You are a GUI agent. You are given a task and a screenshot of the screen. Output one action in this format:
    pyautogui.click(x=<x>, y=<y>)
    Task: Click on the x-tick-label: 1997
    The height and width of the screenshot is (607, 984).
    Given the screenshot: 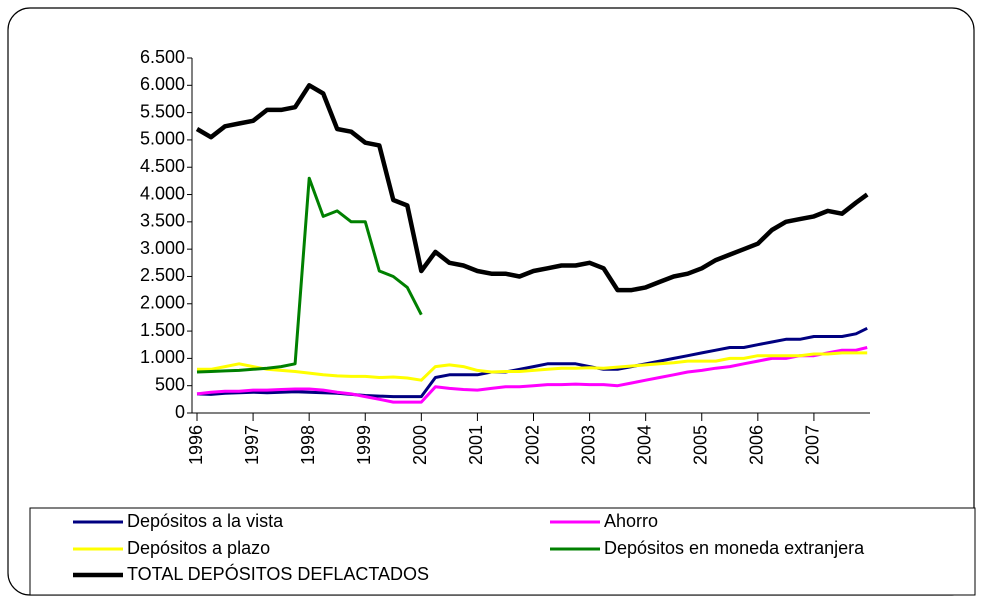 What is the action you would take?
    pyautogui.click(x=252, y=445)
    